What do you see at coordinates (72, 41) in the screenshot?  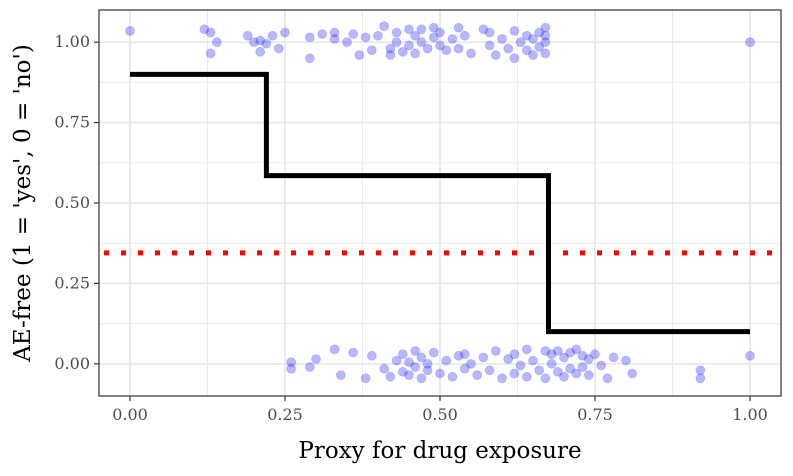 I see `y-tick-label: 1.00` at bounding box center [72, 41].